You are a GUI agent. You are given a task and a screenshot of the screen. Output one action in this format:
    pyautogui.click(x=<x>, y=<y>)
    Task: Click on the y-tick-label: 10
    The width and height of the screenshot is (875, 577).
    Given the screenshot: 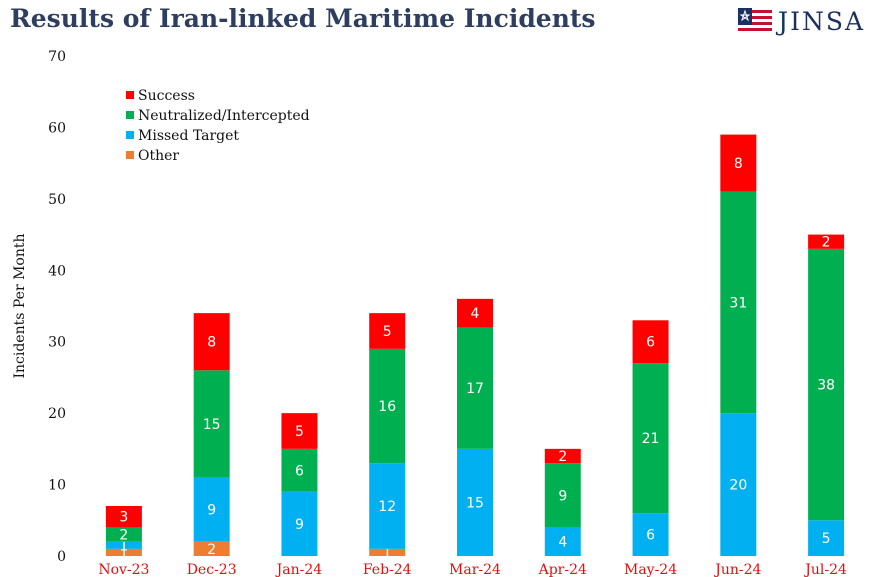 What is the action you would take?
    pyautogui.click(x=57, y=486)
    